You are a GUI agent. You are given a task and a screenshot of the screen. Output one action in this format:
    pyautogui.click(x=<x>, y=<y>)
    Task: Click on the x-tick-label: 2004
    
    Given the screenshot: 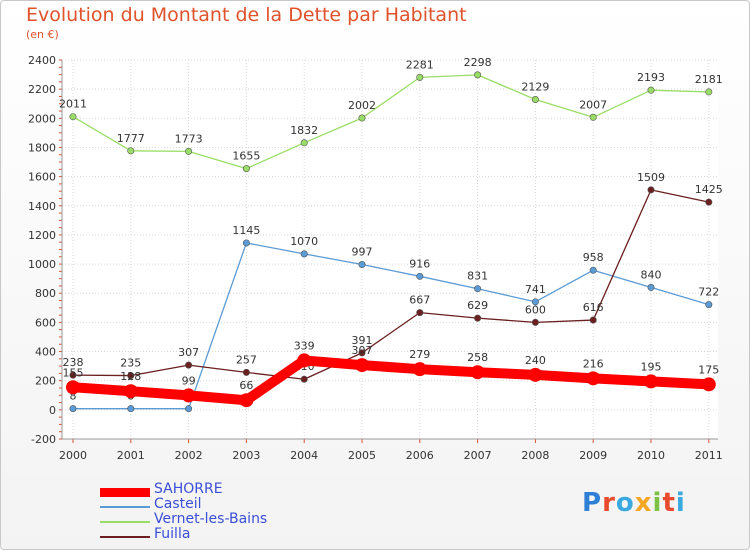 What is the action you would take?
    pyautogui.click(x=304, y=455)
    